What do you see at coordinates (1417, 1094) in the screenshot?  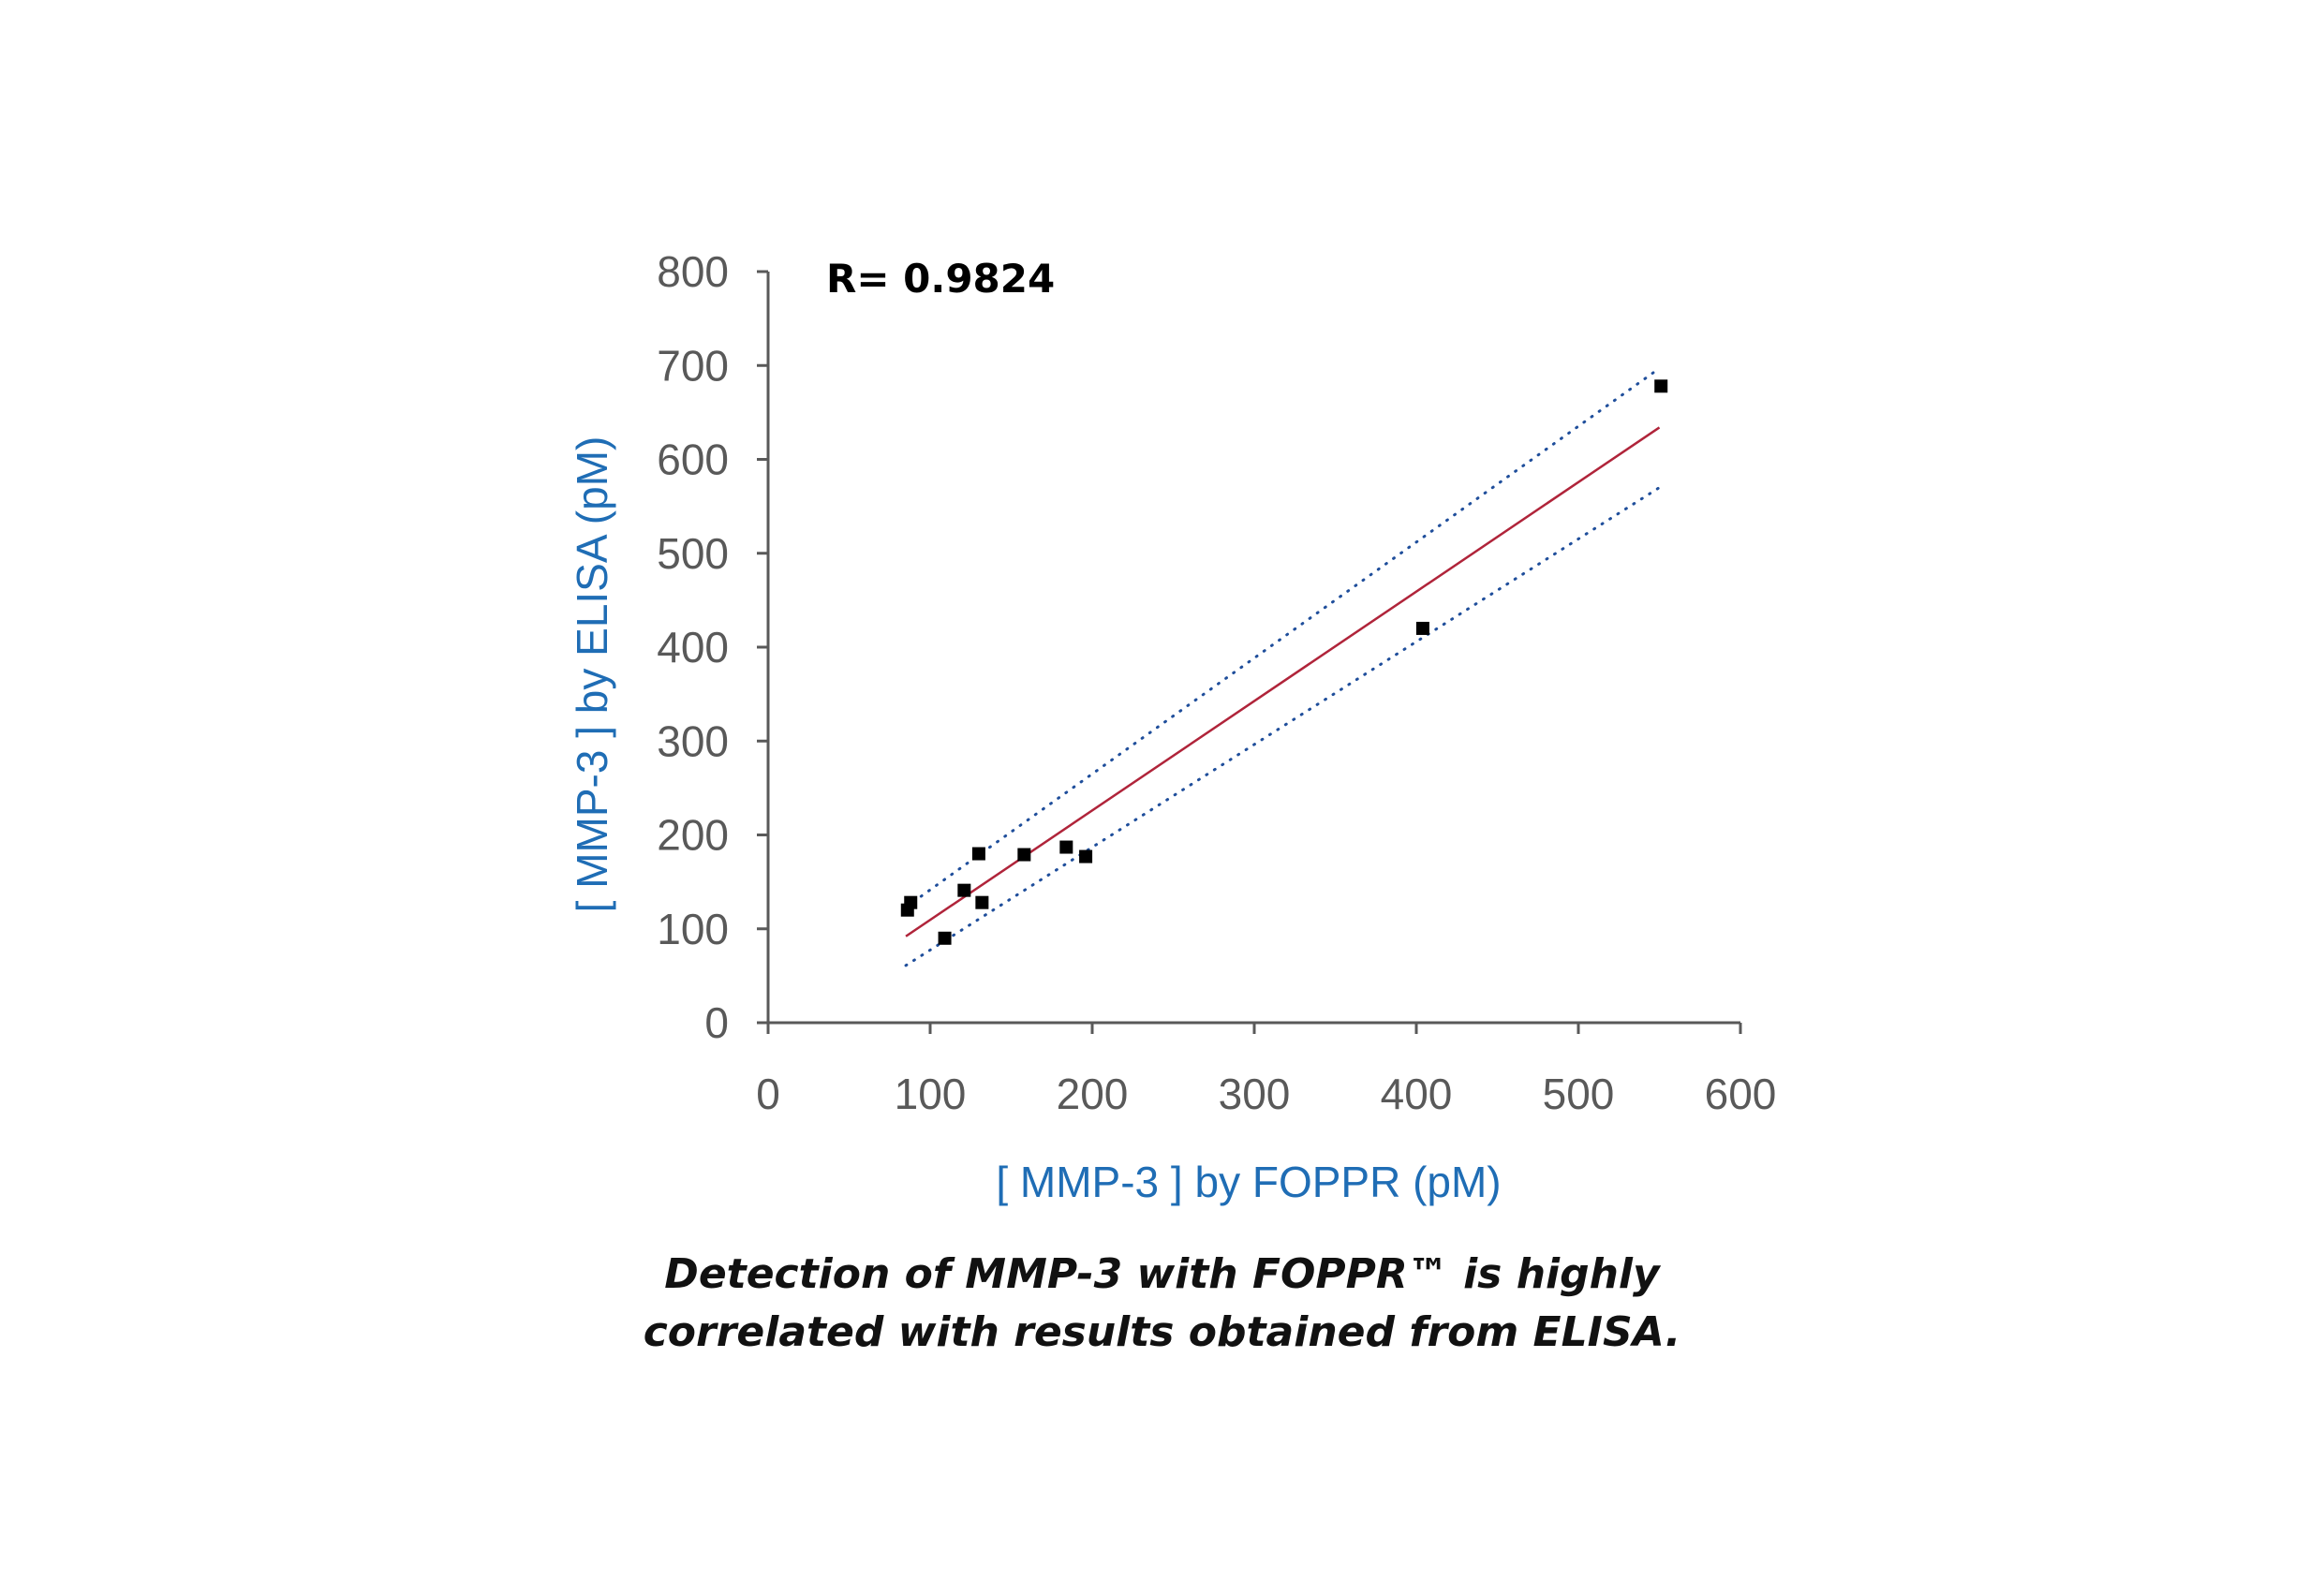 I see `x-tick-label: 400` at bounding box center [1417, 1094].